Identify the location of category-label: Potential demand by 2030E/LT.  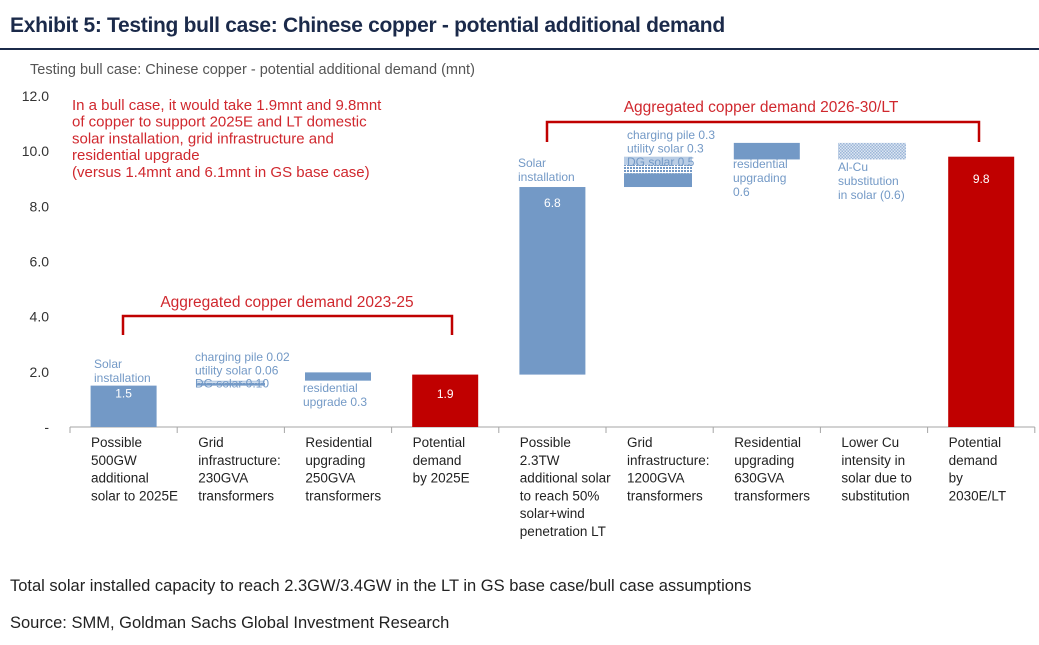
(978, 469).